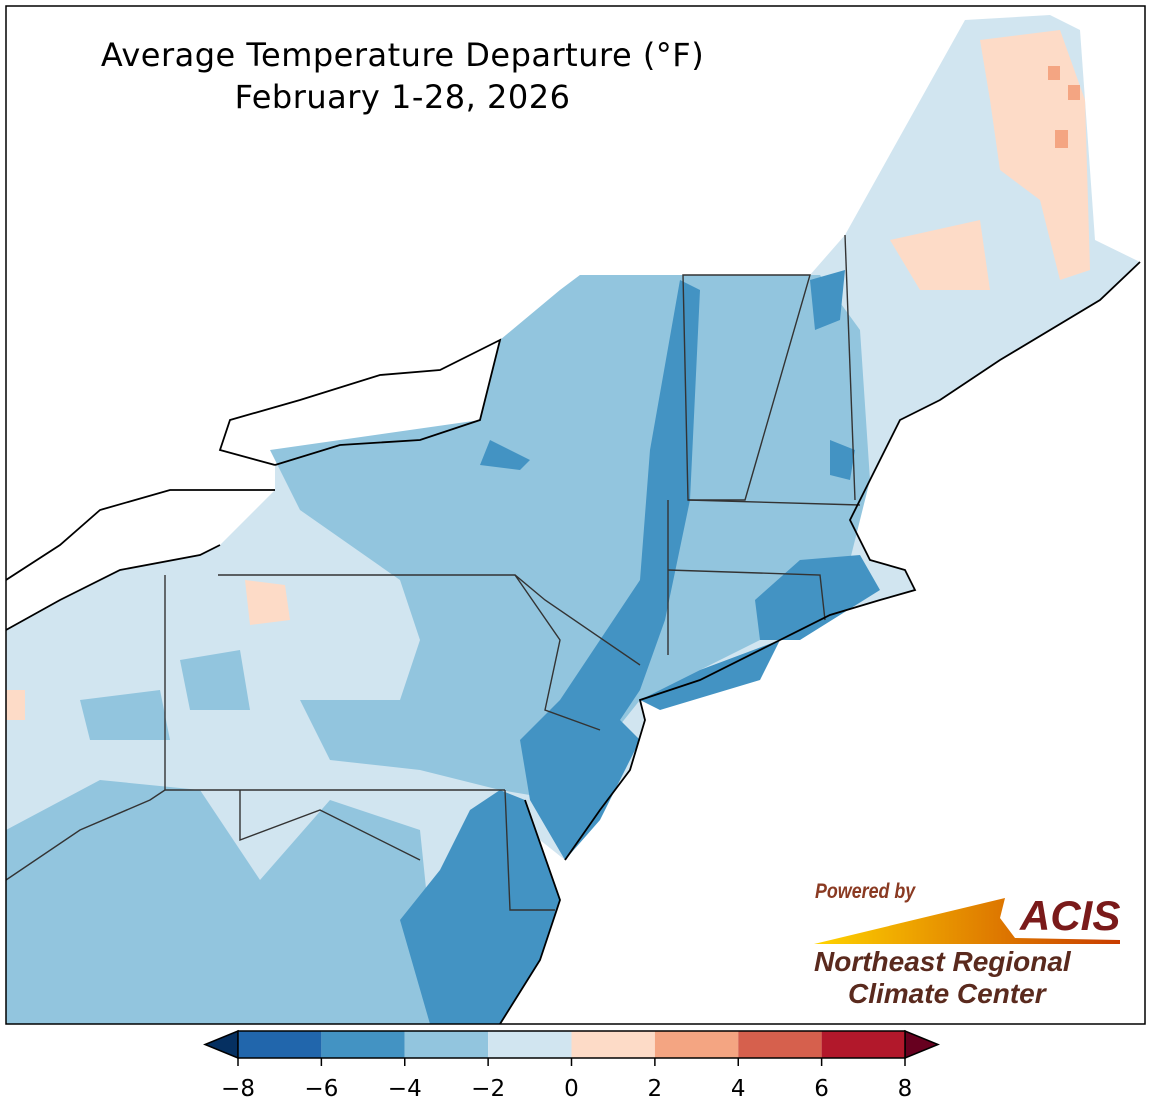 This screenshot has height=1111, width=1151. Describe the element at coordinates (942, 961) in the screenshot. I see `org-name-line1: Northeast Regional` at that location.